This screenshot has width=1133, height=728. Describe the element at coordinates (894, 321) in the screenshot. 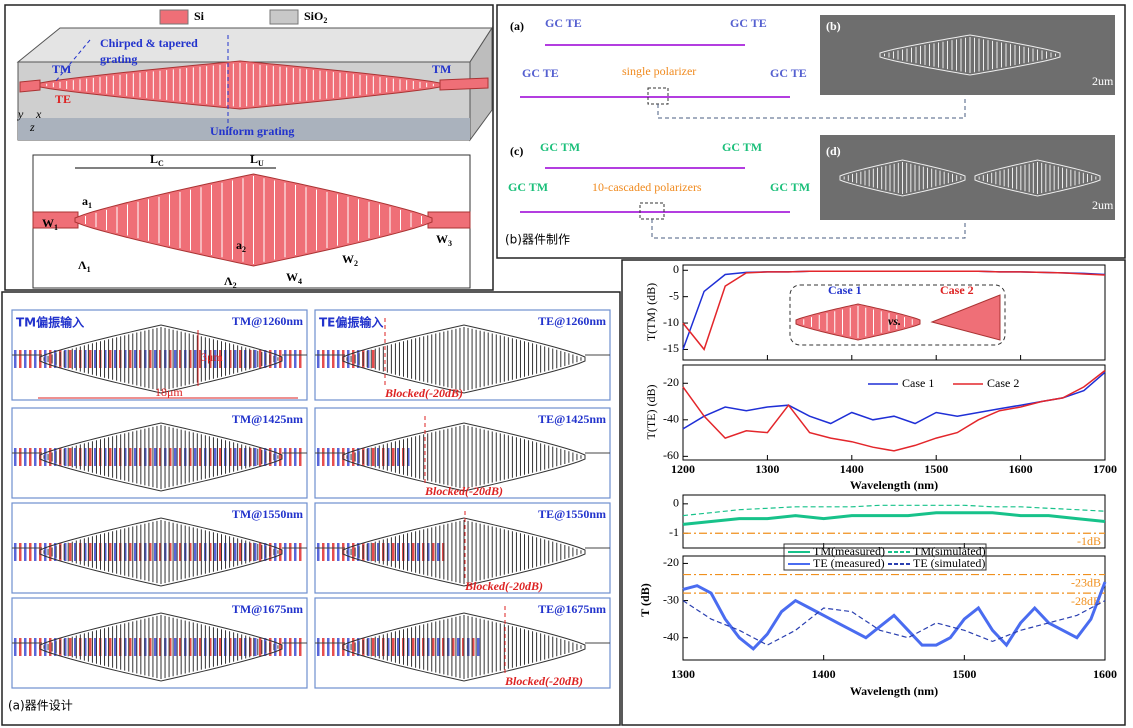

I see `label: vs.` at that location.